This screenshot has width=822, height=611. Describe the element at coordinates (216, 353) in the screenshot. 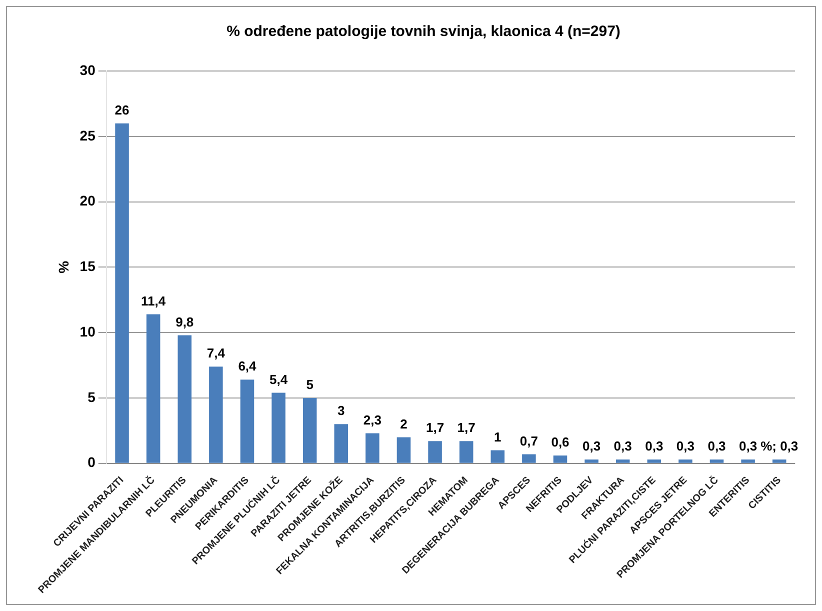

I see `data-label: 7,4` at that location.